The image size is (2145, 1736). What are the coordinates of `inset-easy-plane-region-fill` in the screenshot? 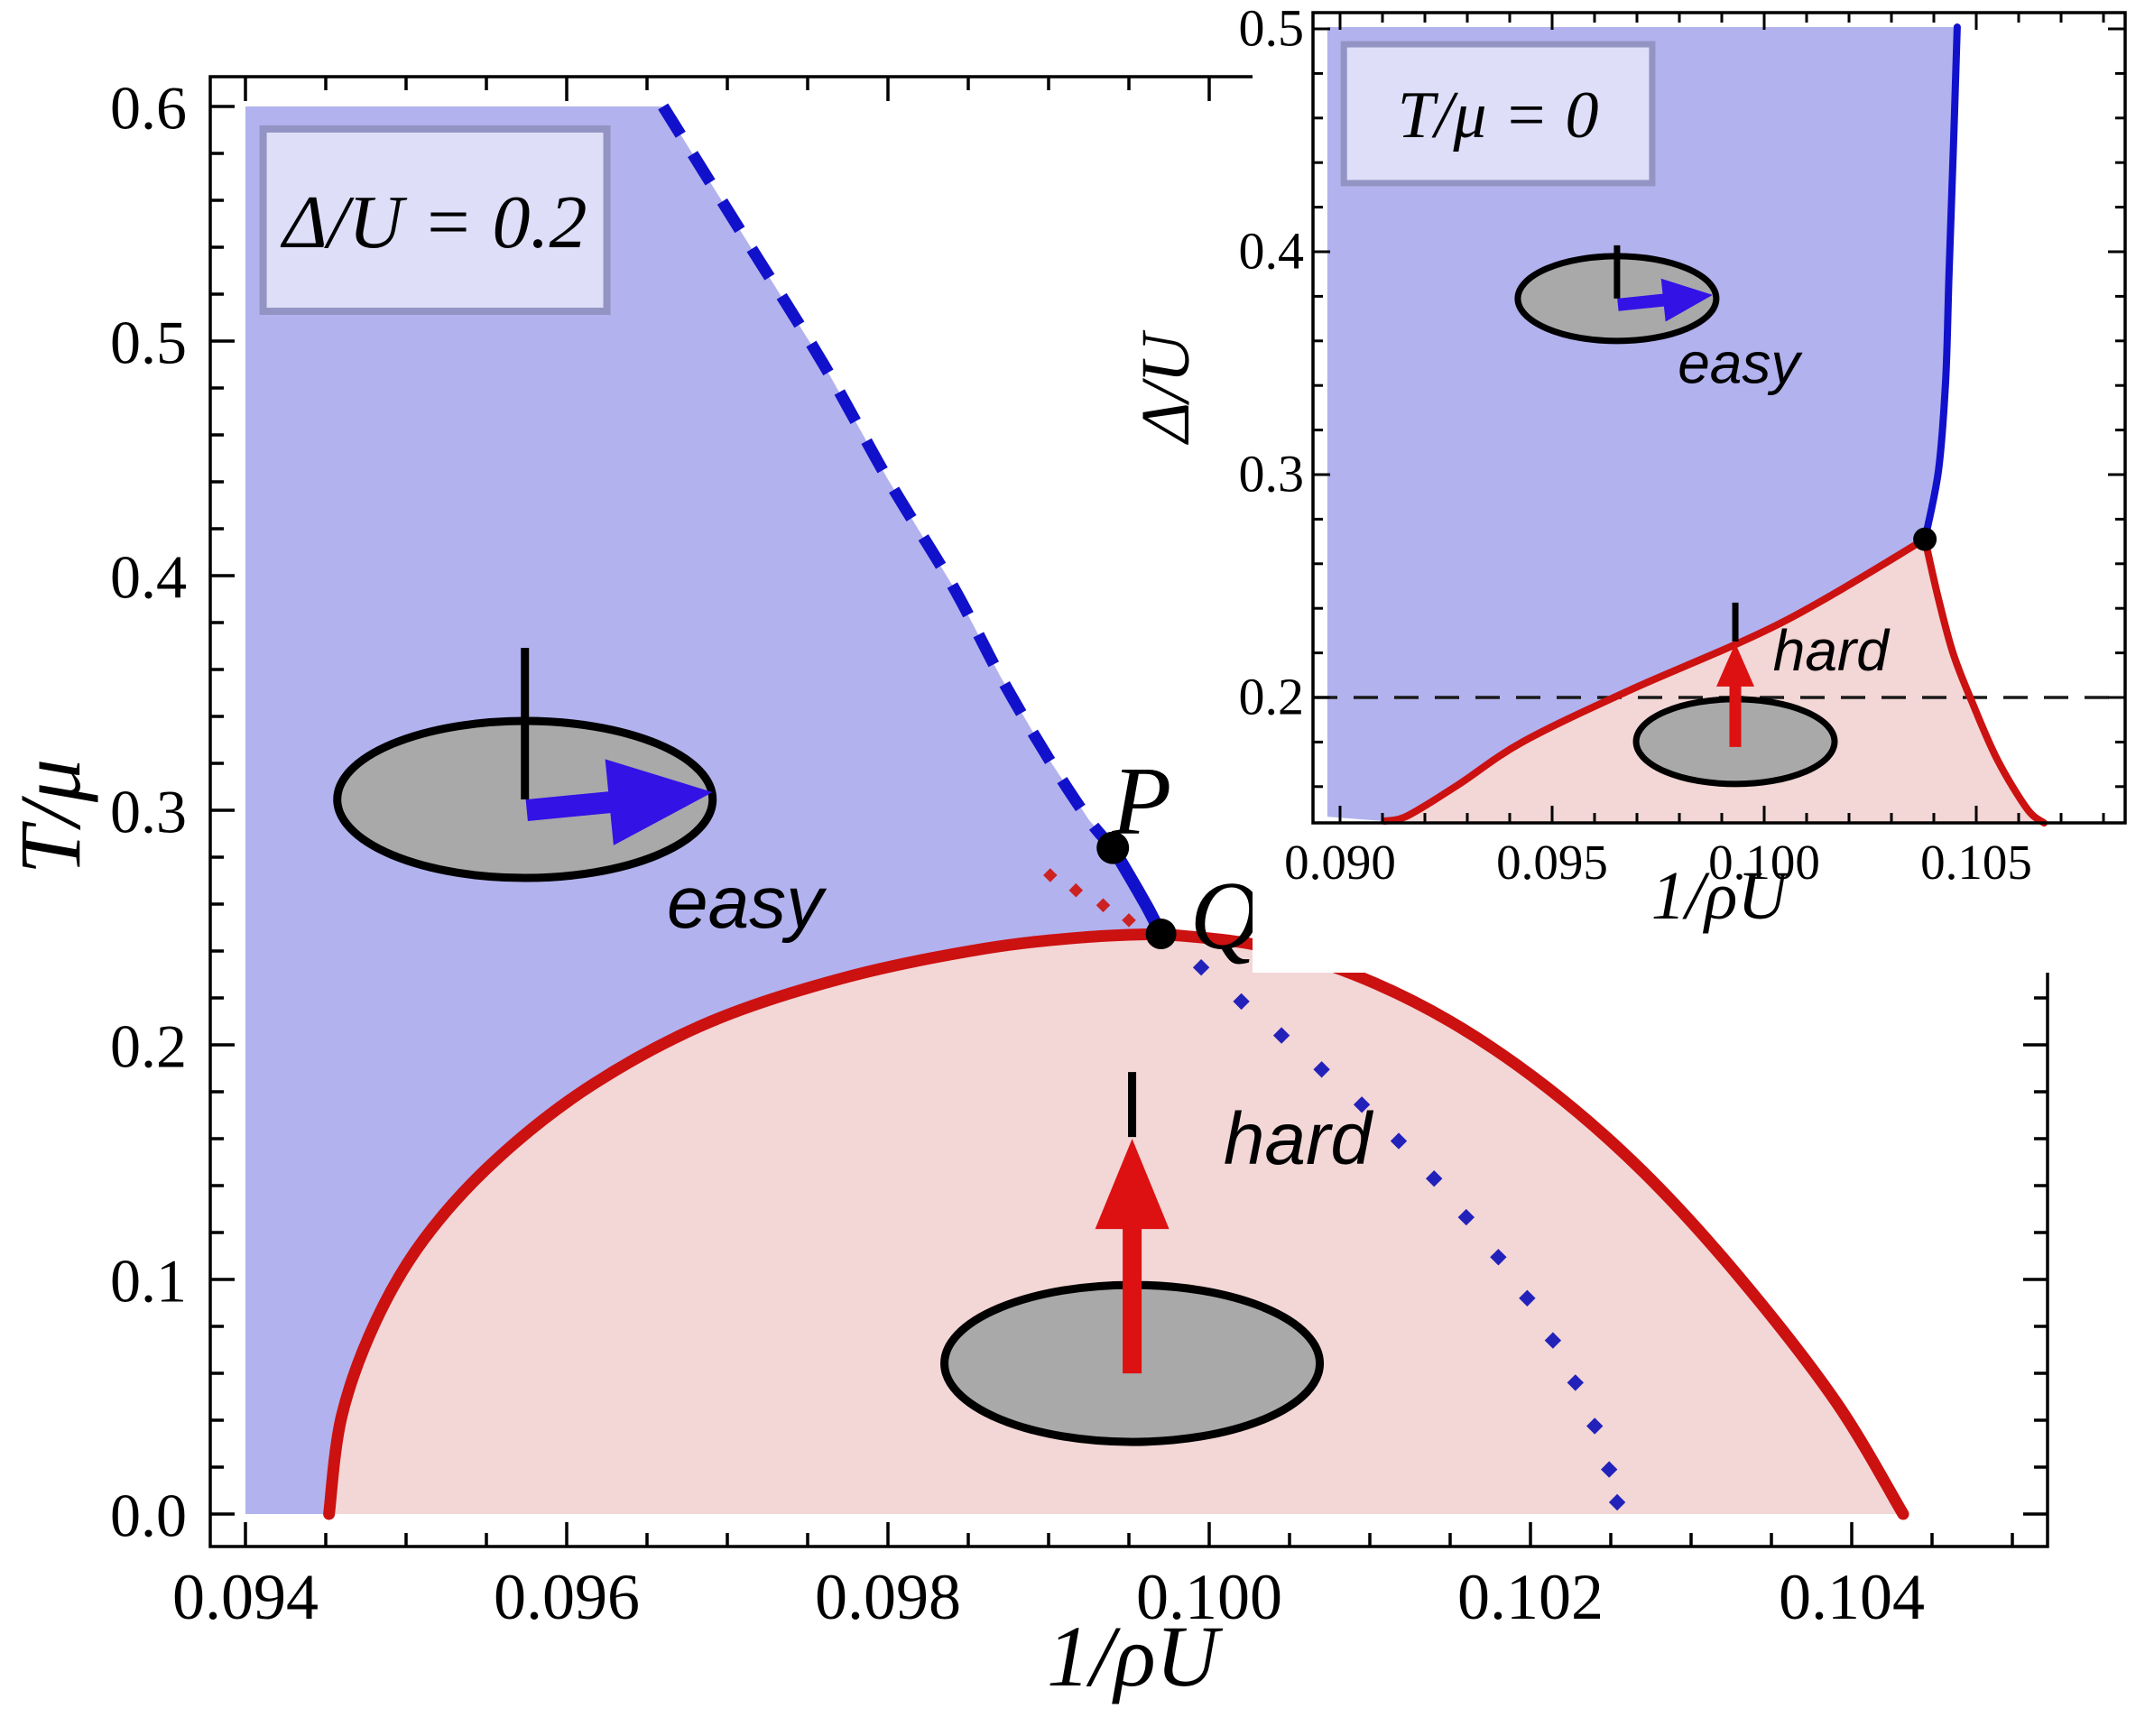 It's located at (1642, 424).